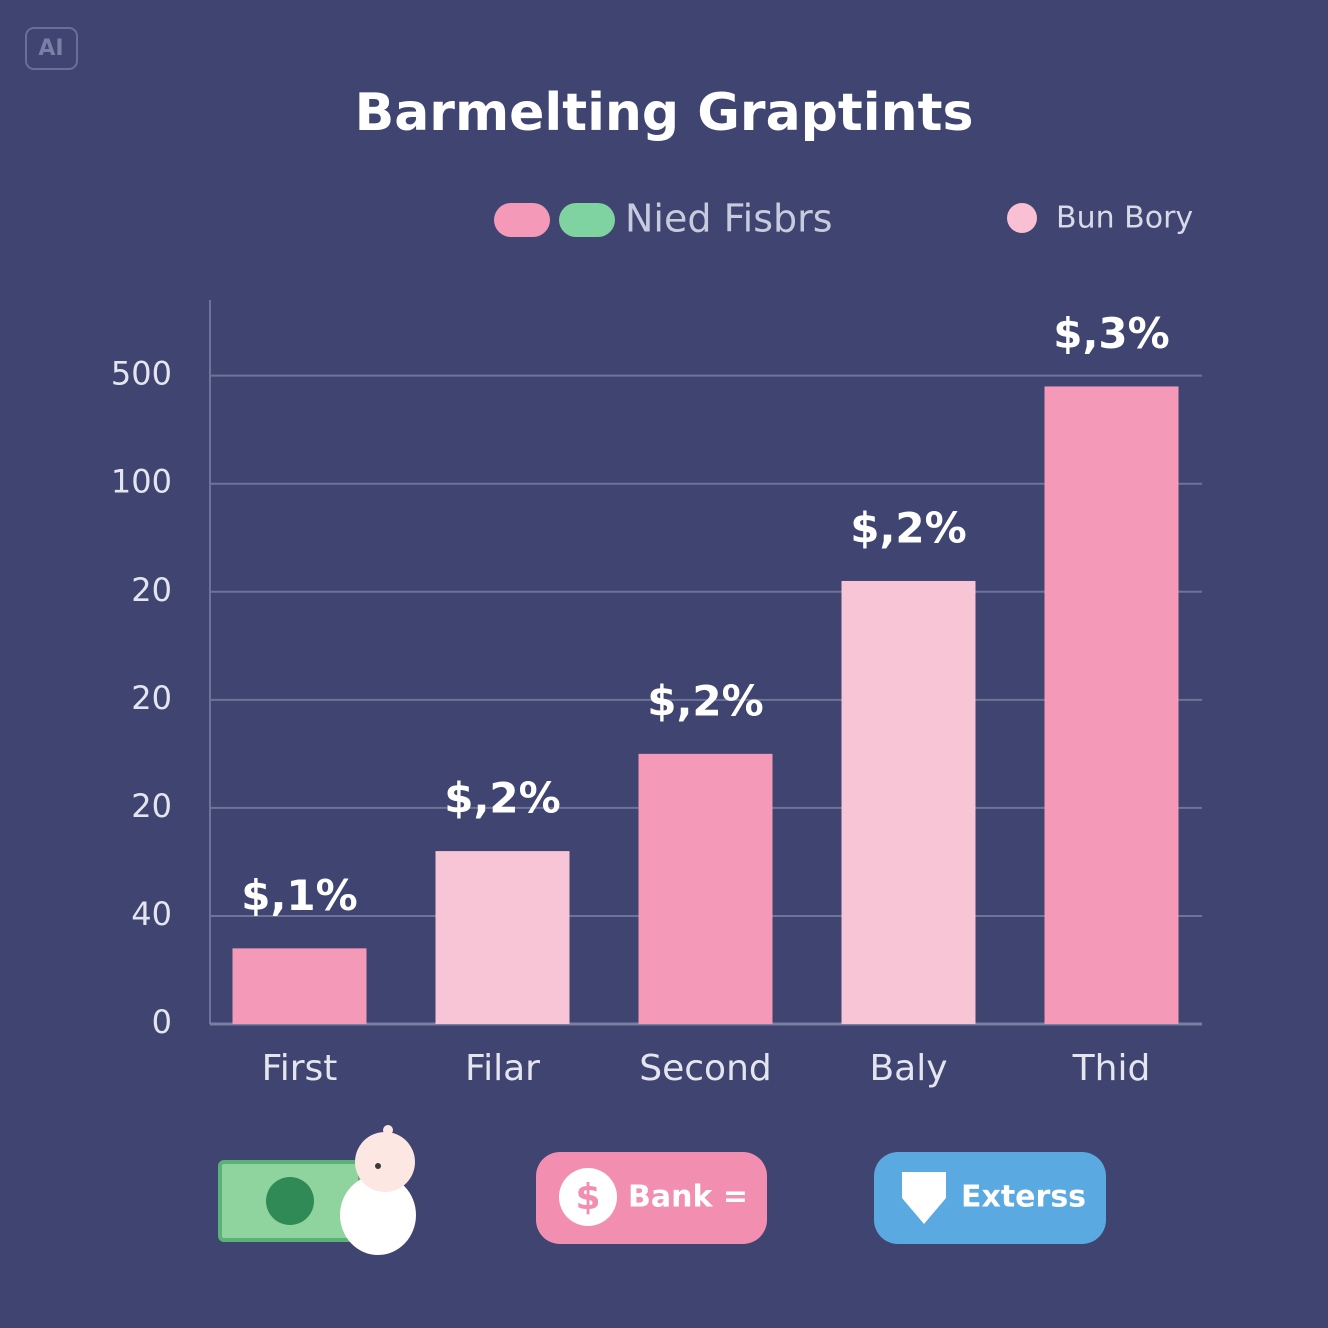  Describe the element at coordinates (141, 374) in the screenshot. I see `y-tick-label: 500` at that location.